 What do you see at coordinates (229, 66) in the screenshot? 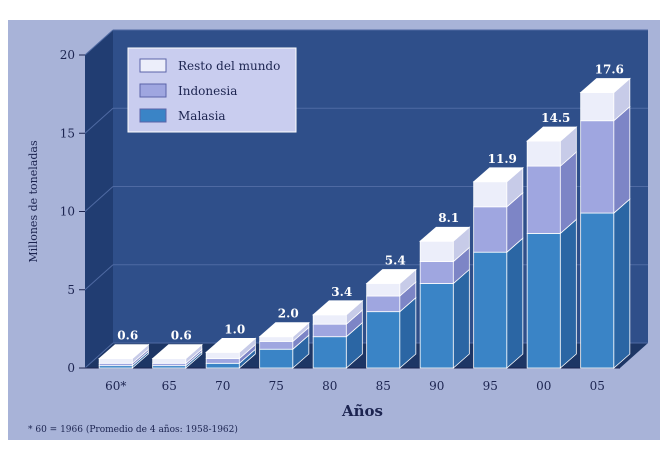
I see `legend-label-resto: Resto del mundo` at bounding box center [229, 66].